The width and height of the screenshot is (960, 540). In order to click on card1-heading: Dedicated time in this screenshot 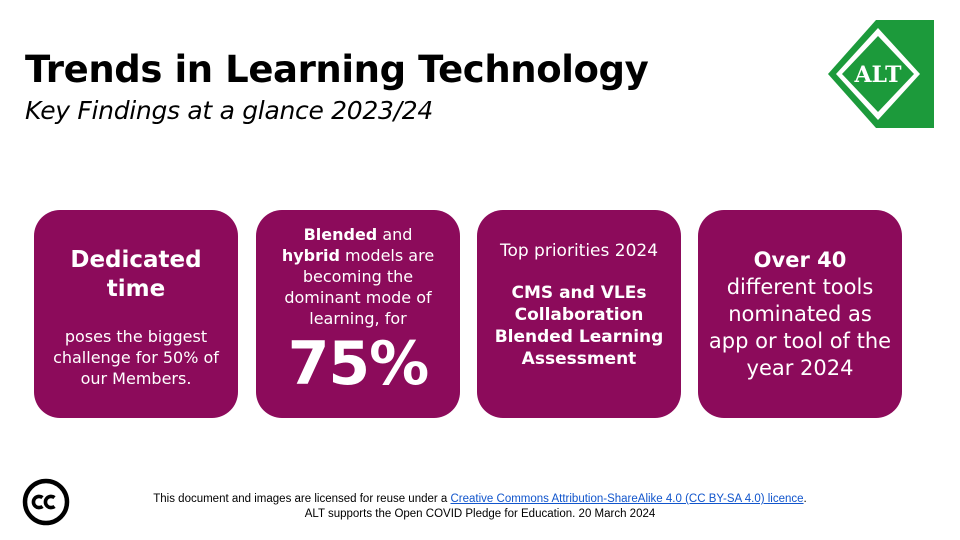, I will do `click(135, 275)`.